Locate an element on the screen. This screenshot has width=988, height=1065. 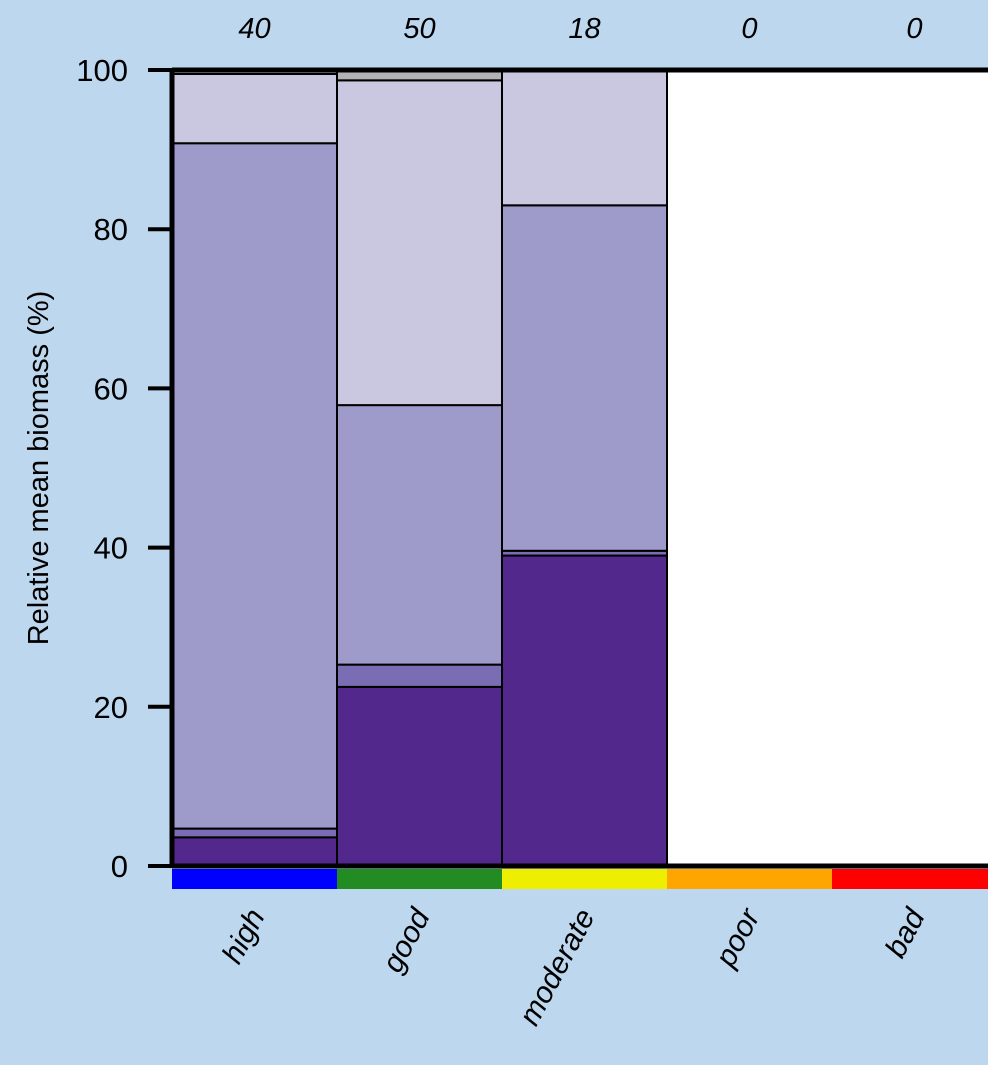
x-tick-label-moderate: moderate is located at coordinates (557, 967).